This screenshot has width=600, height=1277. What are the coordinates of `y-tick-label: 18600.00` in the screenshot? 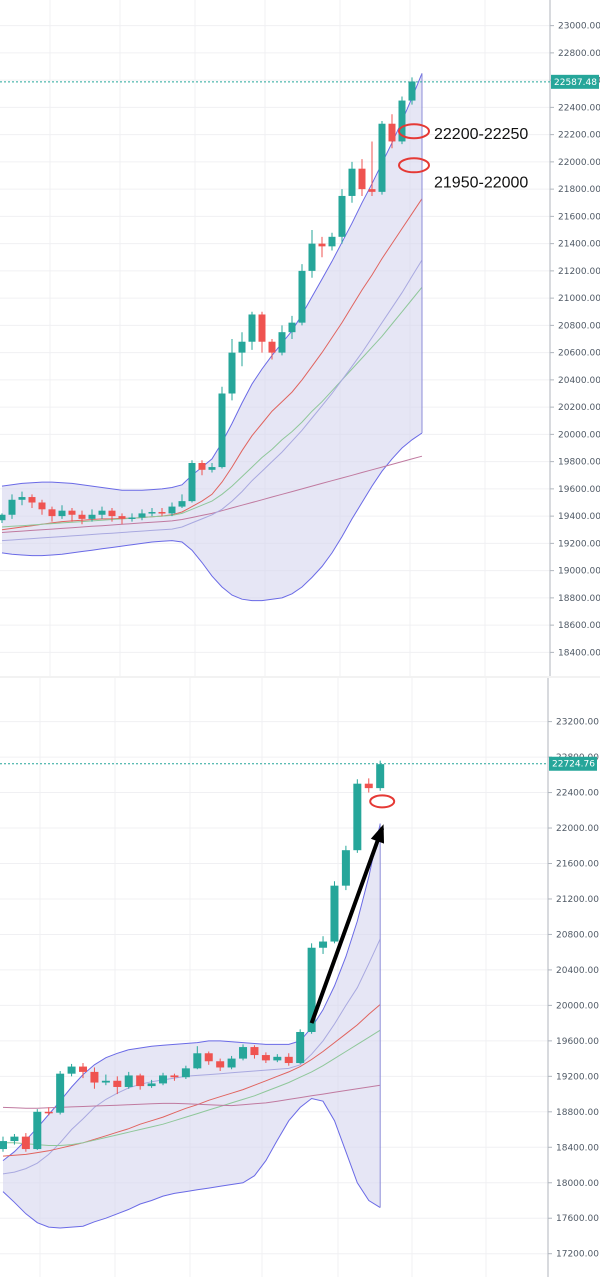 It's located at (579, 626).